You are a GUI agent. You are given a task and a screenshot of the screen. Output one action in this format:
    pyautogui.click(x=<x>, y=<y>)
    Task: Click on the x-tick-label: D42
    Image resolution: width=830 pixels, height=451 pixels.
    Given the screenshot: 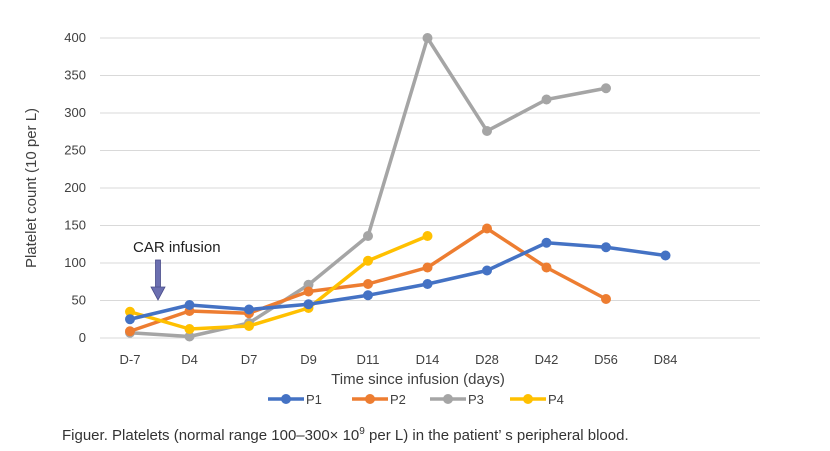 What is the action you would take?
    pyautogui.click(x=547, y=359)
    